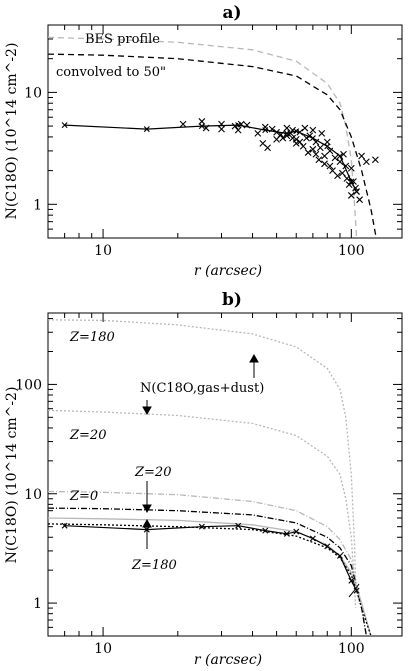 This screenshot has width=418, height=671. What do you see at coordinates (351, 251) in the screenshot?
I see `a-x-tick-label: 100` at bounding box center [351, 251].